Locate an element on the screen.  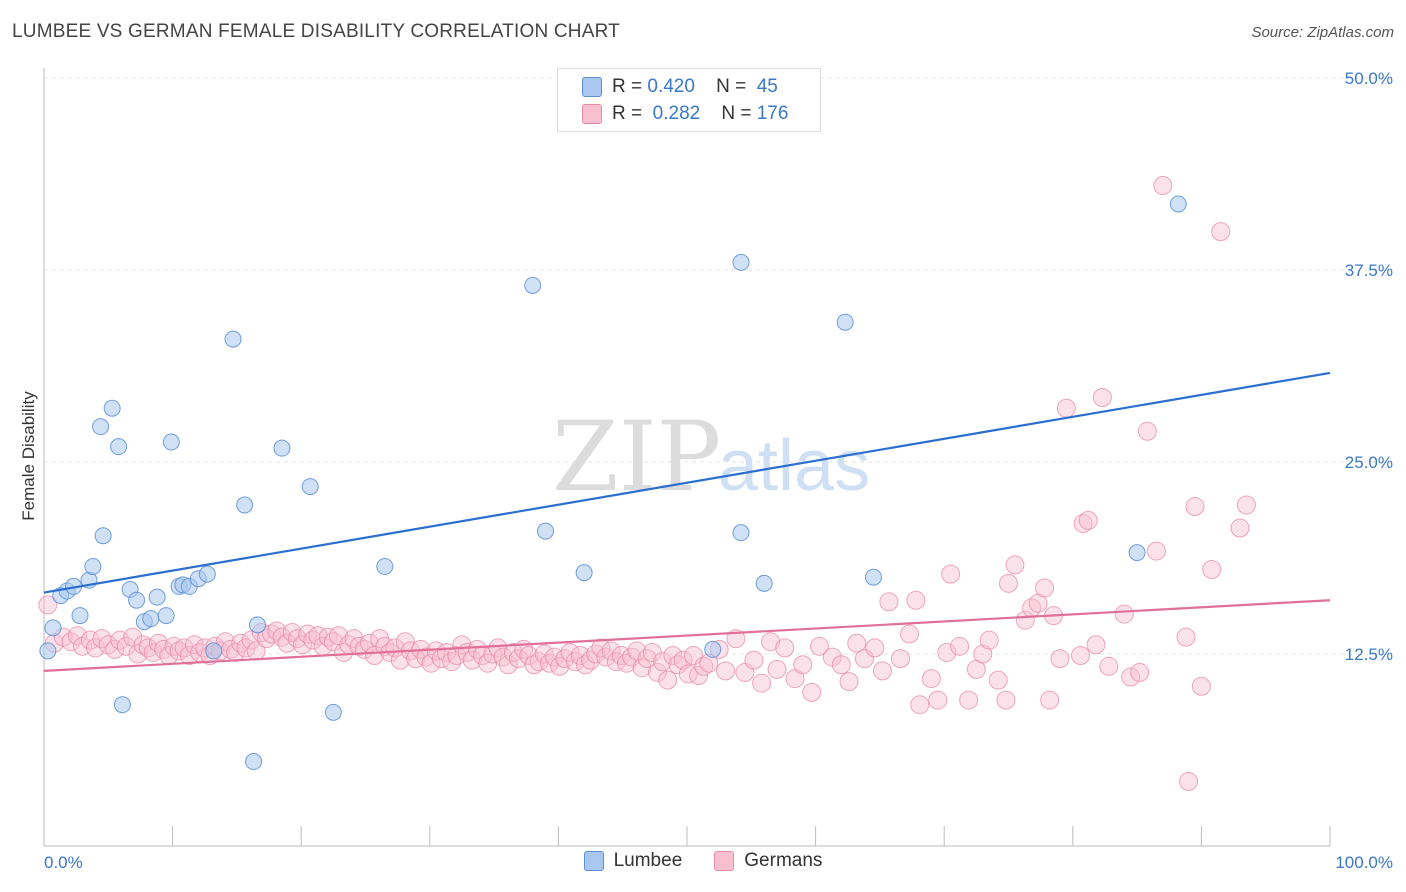
legend-n-value: 176 is located at coordinates (772, 113).